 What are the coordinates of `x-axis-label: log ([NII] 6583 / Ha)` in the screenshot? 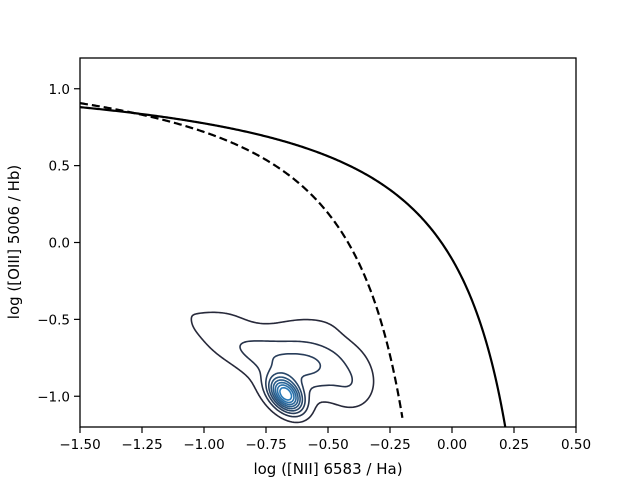 It's located at (327, 469).